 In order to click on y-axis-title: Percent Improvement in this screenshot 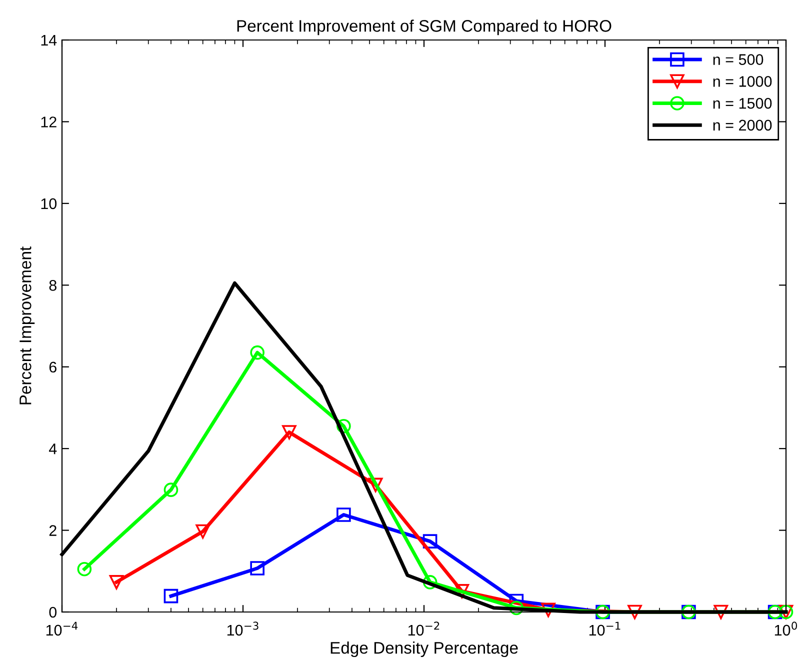, I will do `click(27, 325)`.